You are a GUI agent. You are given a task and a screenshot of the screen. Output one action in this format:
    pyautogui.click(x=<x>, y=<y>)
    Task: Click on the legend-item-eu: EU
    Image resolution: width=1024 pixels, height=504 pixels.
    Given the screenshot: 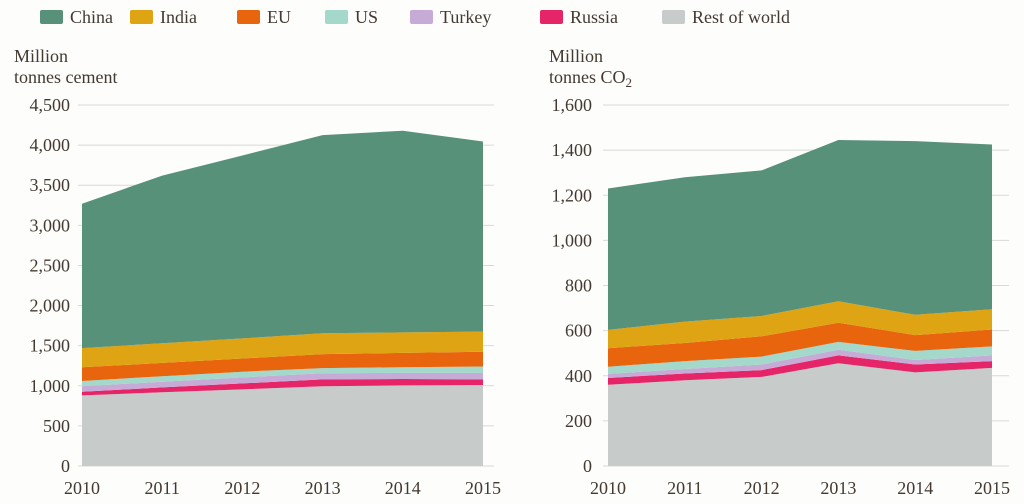 What is the action you would take?
    pyautogui.click(x=264, y=17)
    